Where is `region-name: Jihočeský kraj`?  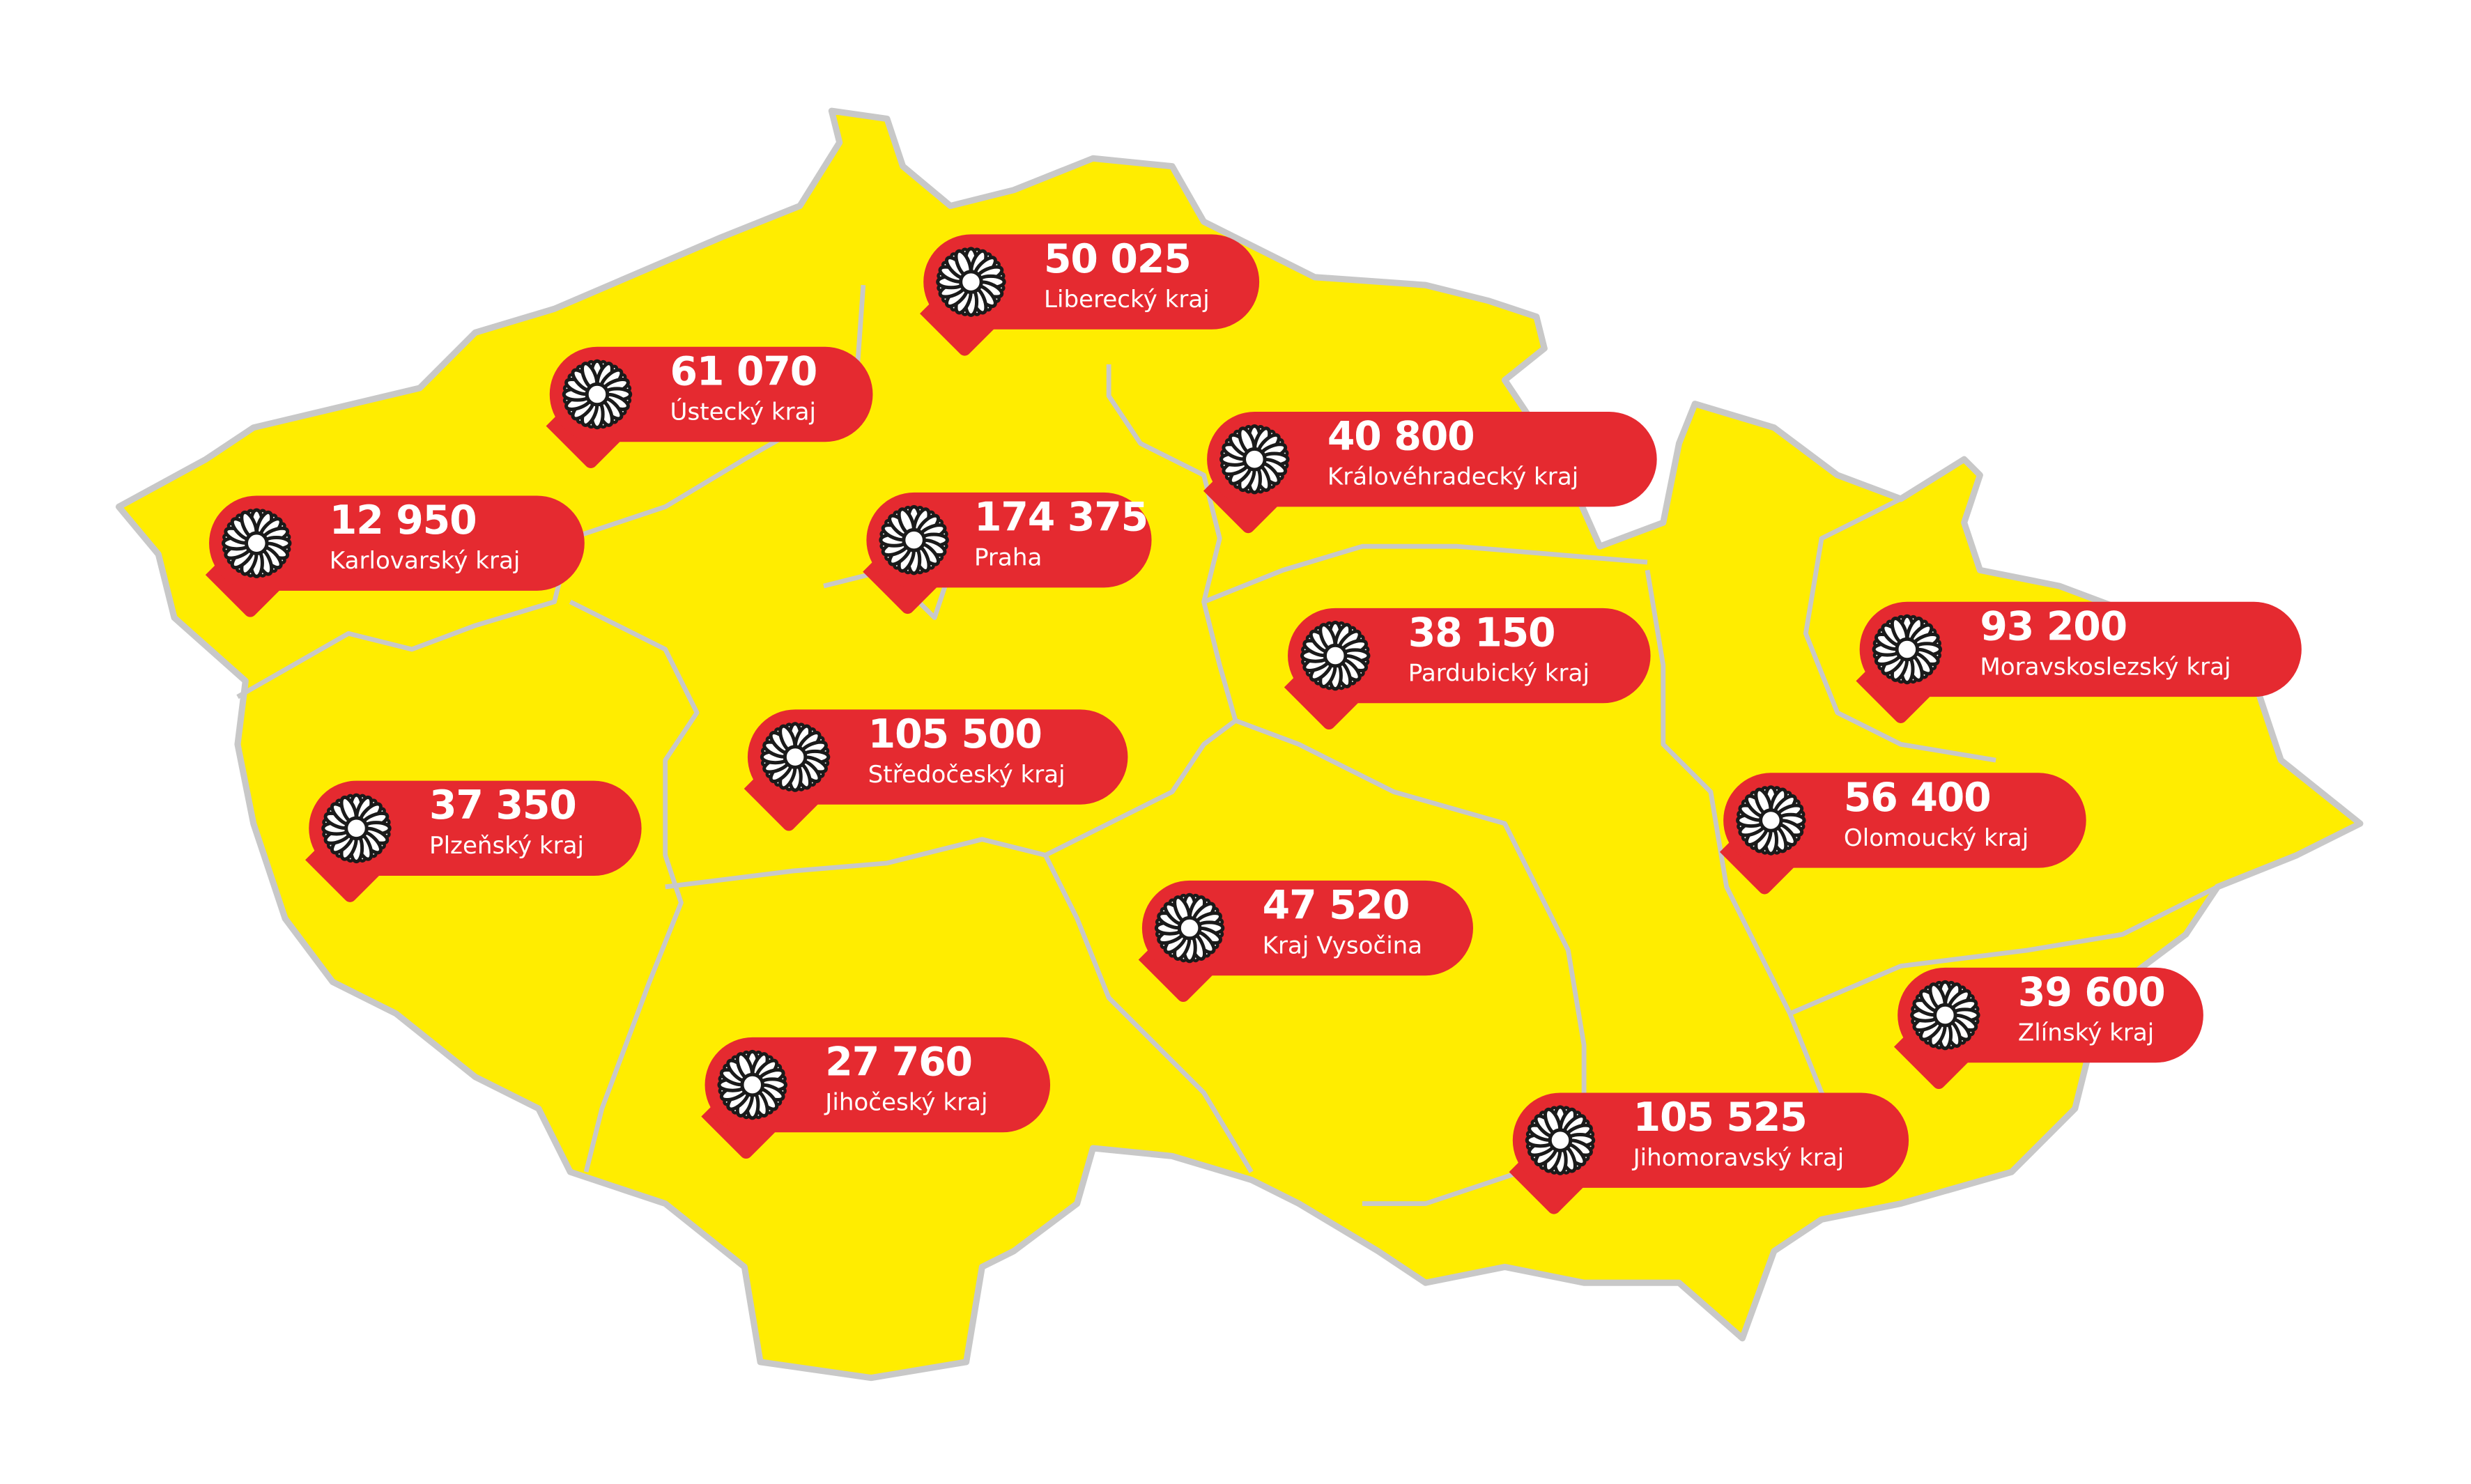
region-name: Jihočeský kraj is located at coordinates (907, 1102).